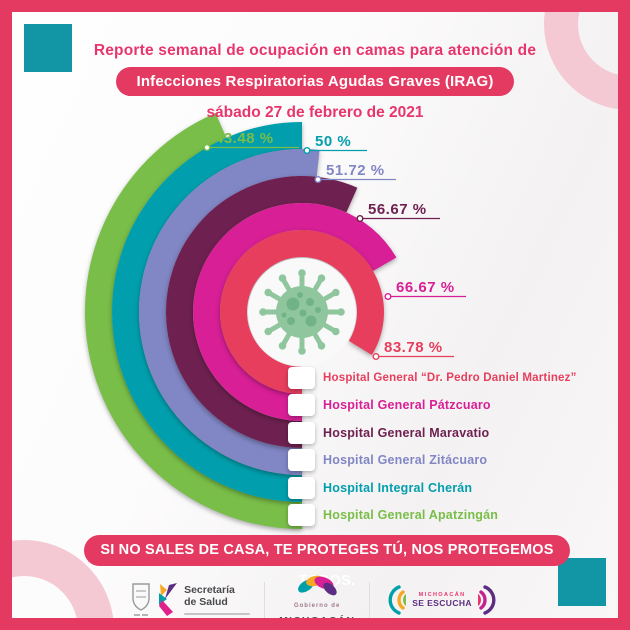 Image resolution: width=630 pixels, height=630 pixels. I want to click on coat-of-arms-icon, so click(141, 599).